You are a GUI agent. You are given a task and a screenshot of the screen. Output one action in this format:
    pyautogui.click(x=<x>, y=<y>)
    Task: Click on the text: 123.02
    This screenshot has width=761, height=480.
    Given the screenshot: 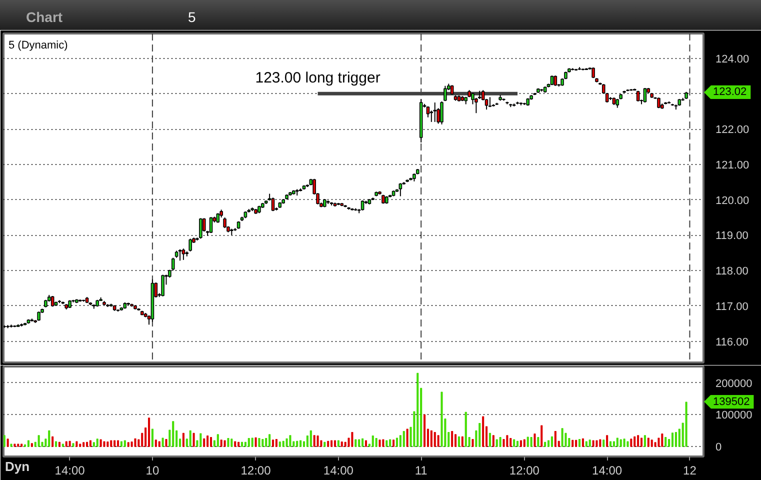 What is the action you would take?
    pyautogui.click(x=727, y=92)
    